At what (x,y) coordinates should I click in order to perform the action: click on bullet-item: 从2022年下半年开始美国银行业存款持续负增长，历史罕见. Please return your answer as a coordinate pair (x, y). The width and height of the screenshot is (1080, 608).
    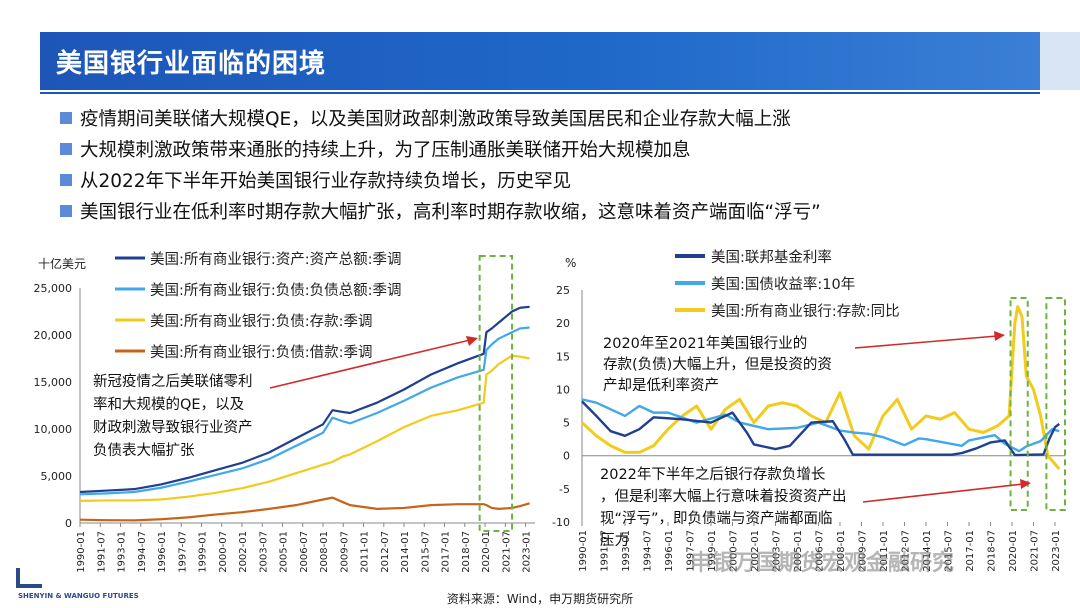
    Looking at the image, I should click on (440, 179).